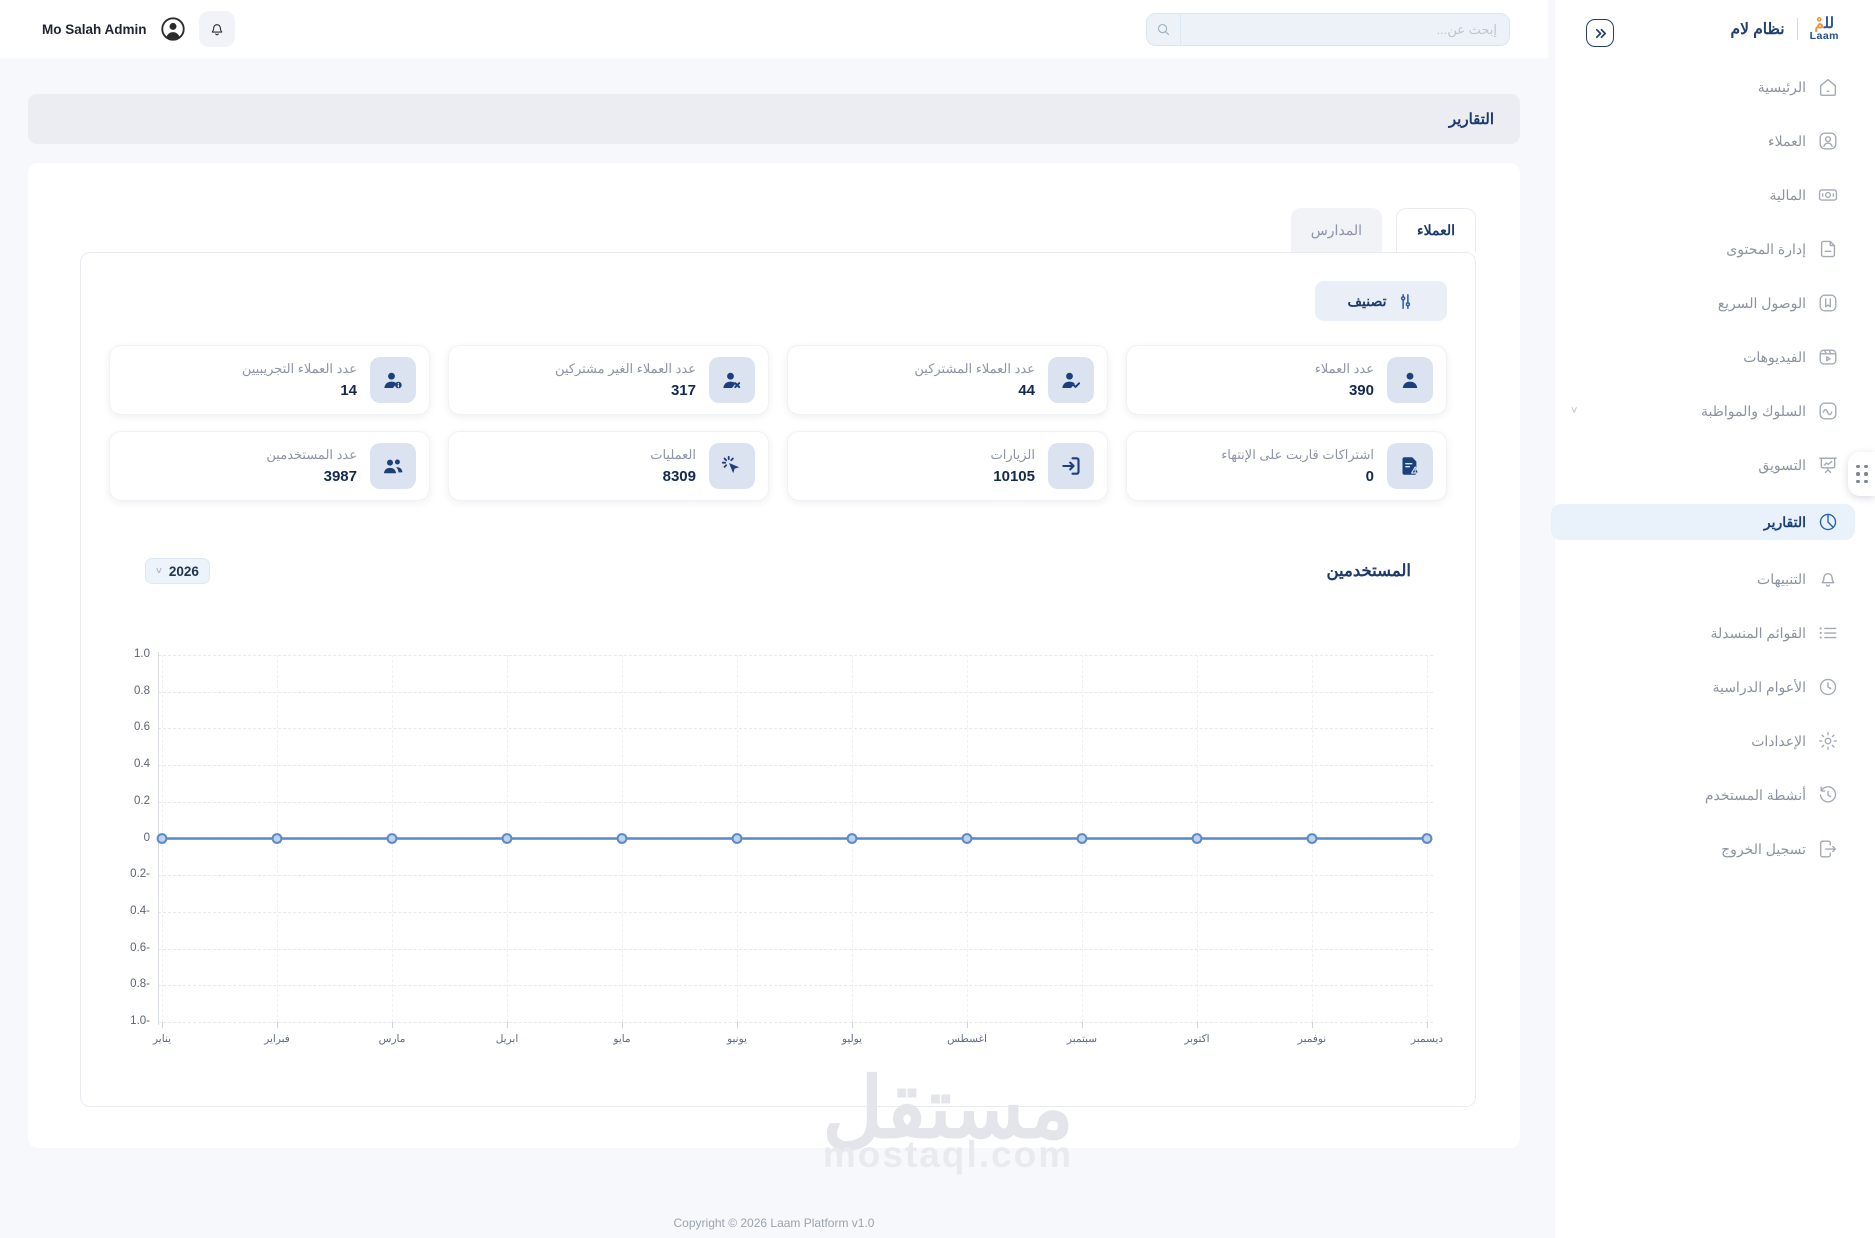 The image size is (1875, 1238). I want to click on stat-card: عدد العملاء 390, so click(1286, 380).